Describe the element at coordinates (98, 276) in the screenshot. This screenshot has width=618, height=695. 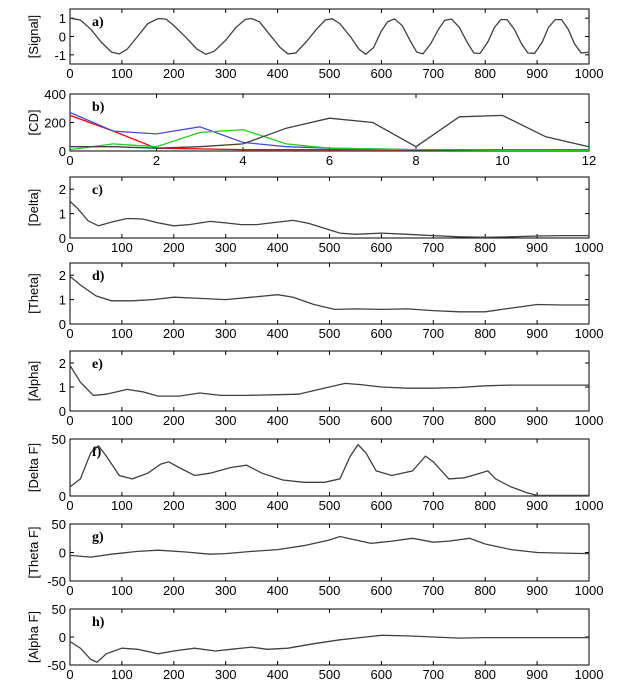
I see `panel-label: d)` at that location.